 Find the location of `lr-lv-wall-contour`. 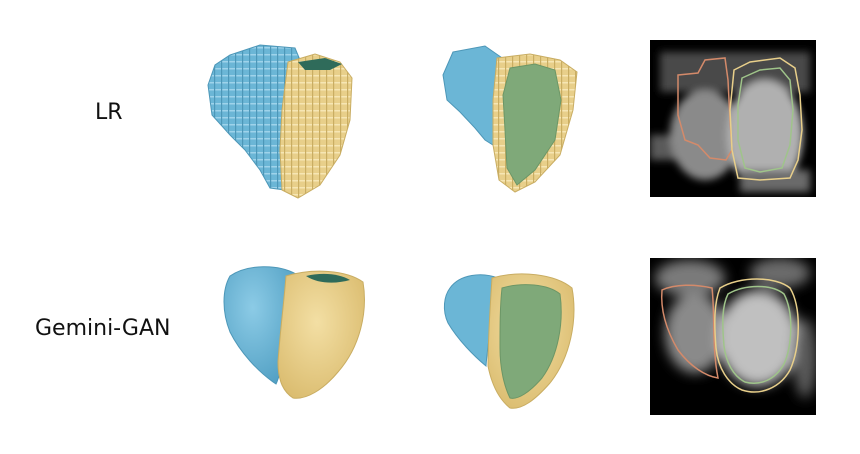

lr-lv-wall-contour is located at coordinates (766, 119).